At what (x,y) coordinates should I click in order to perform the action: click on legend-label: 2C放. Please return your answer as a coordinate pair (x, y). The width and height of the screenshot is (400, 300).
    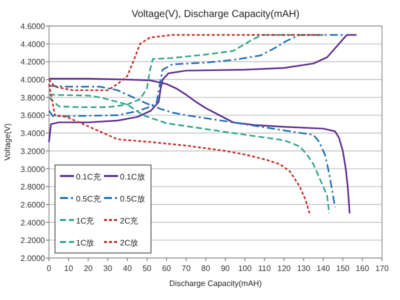
    Looking at the image, I should click on (129, 243).